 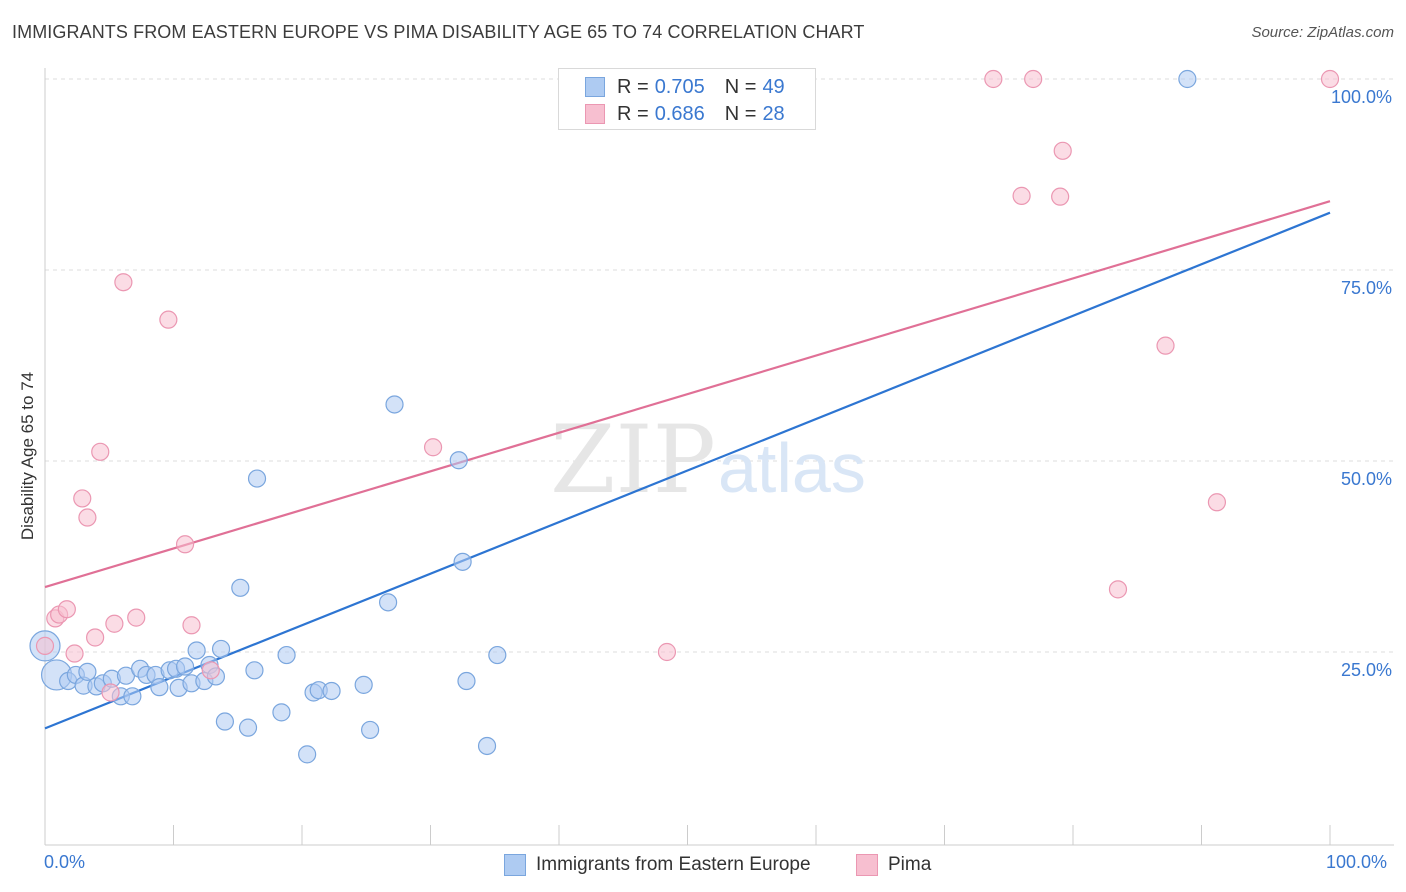 I want to click on n-value: 28, so click(x=773, y=113).